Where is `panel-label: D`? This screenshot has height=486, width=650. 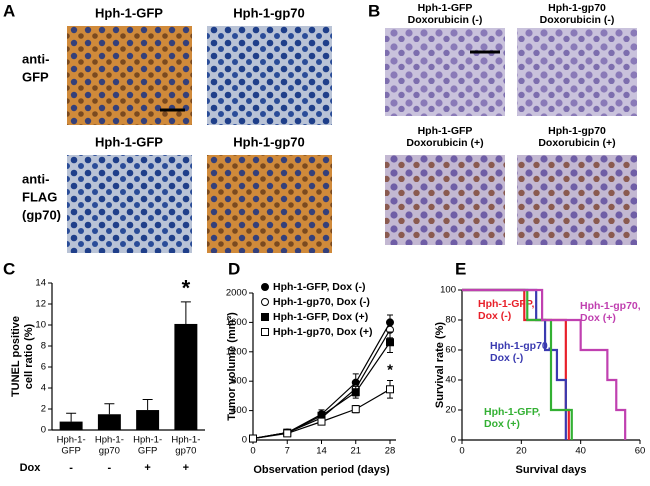
panel-label: D is located at coordinates (234, 268).